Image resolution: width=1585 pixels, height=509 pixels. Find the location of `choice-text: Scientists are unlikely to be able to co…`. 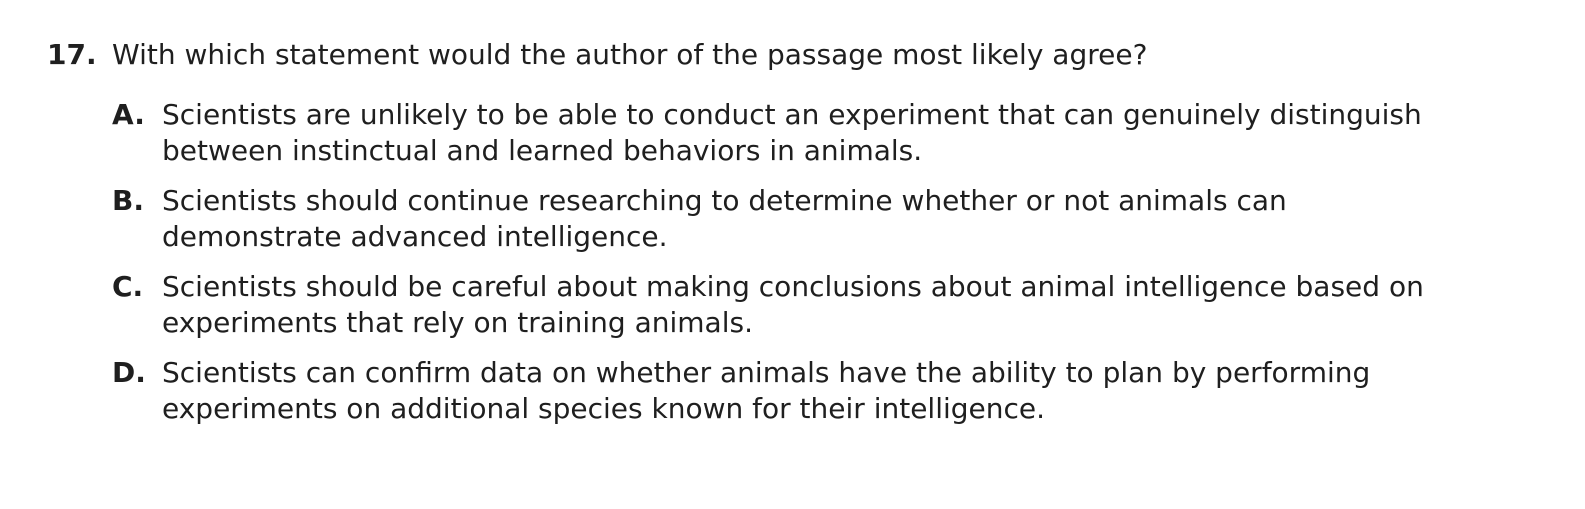

choice-text: Scientists are unlikely to be able to co… is located at coordinates (792, 132).